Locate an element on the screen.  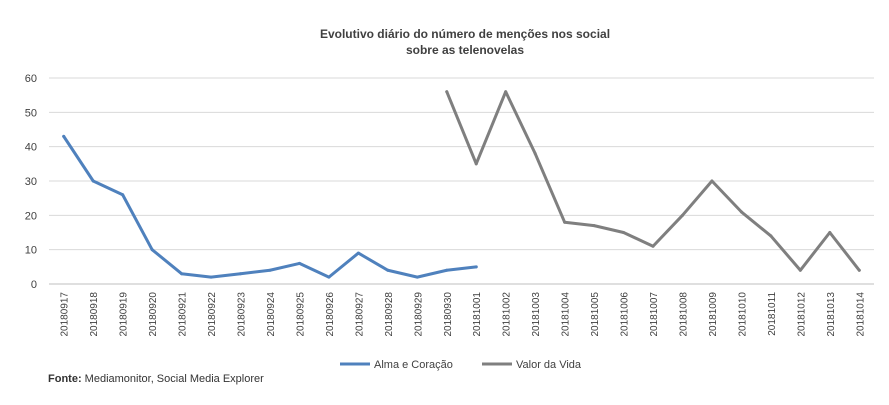
x-tick-label: 20181005 is located at coordinates (595, 314).